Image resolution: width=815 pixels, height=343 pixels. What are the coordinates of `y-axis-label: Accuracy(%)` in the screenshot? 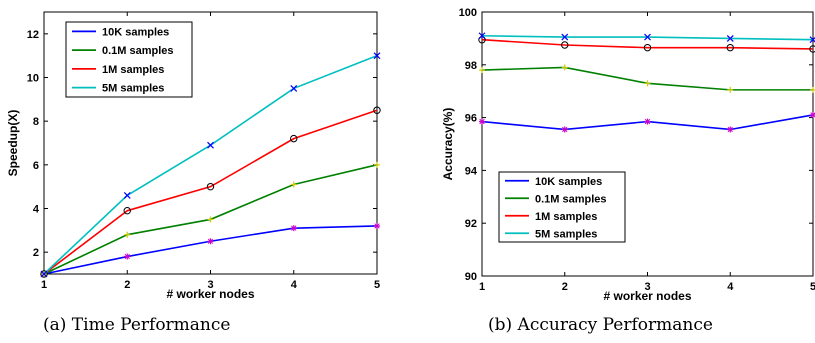 It's located at (448, 144).